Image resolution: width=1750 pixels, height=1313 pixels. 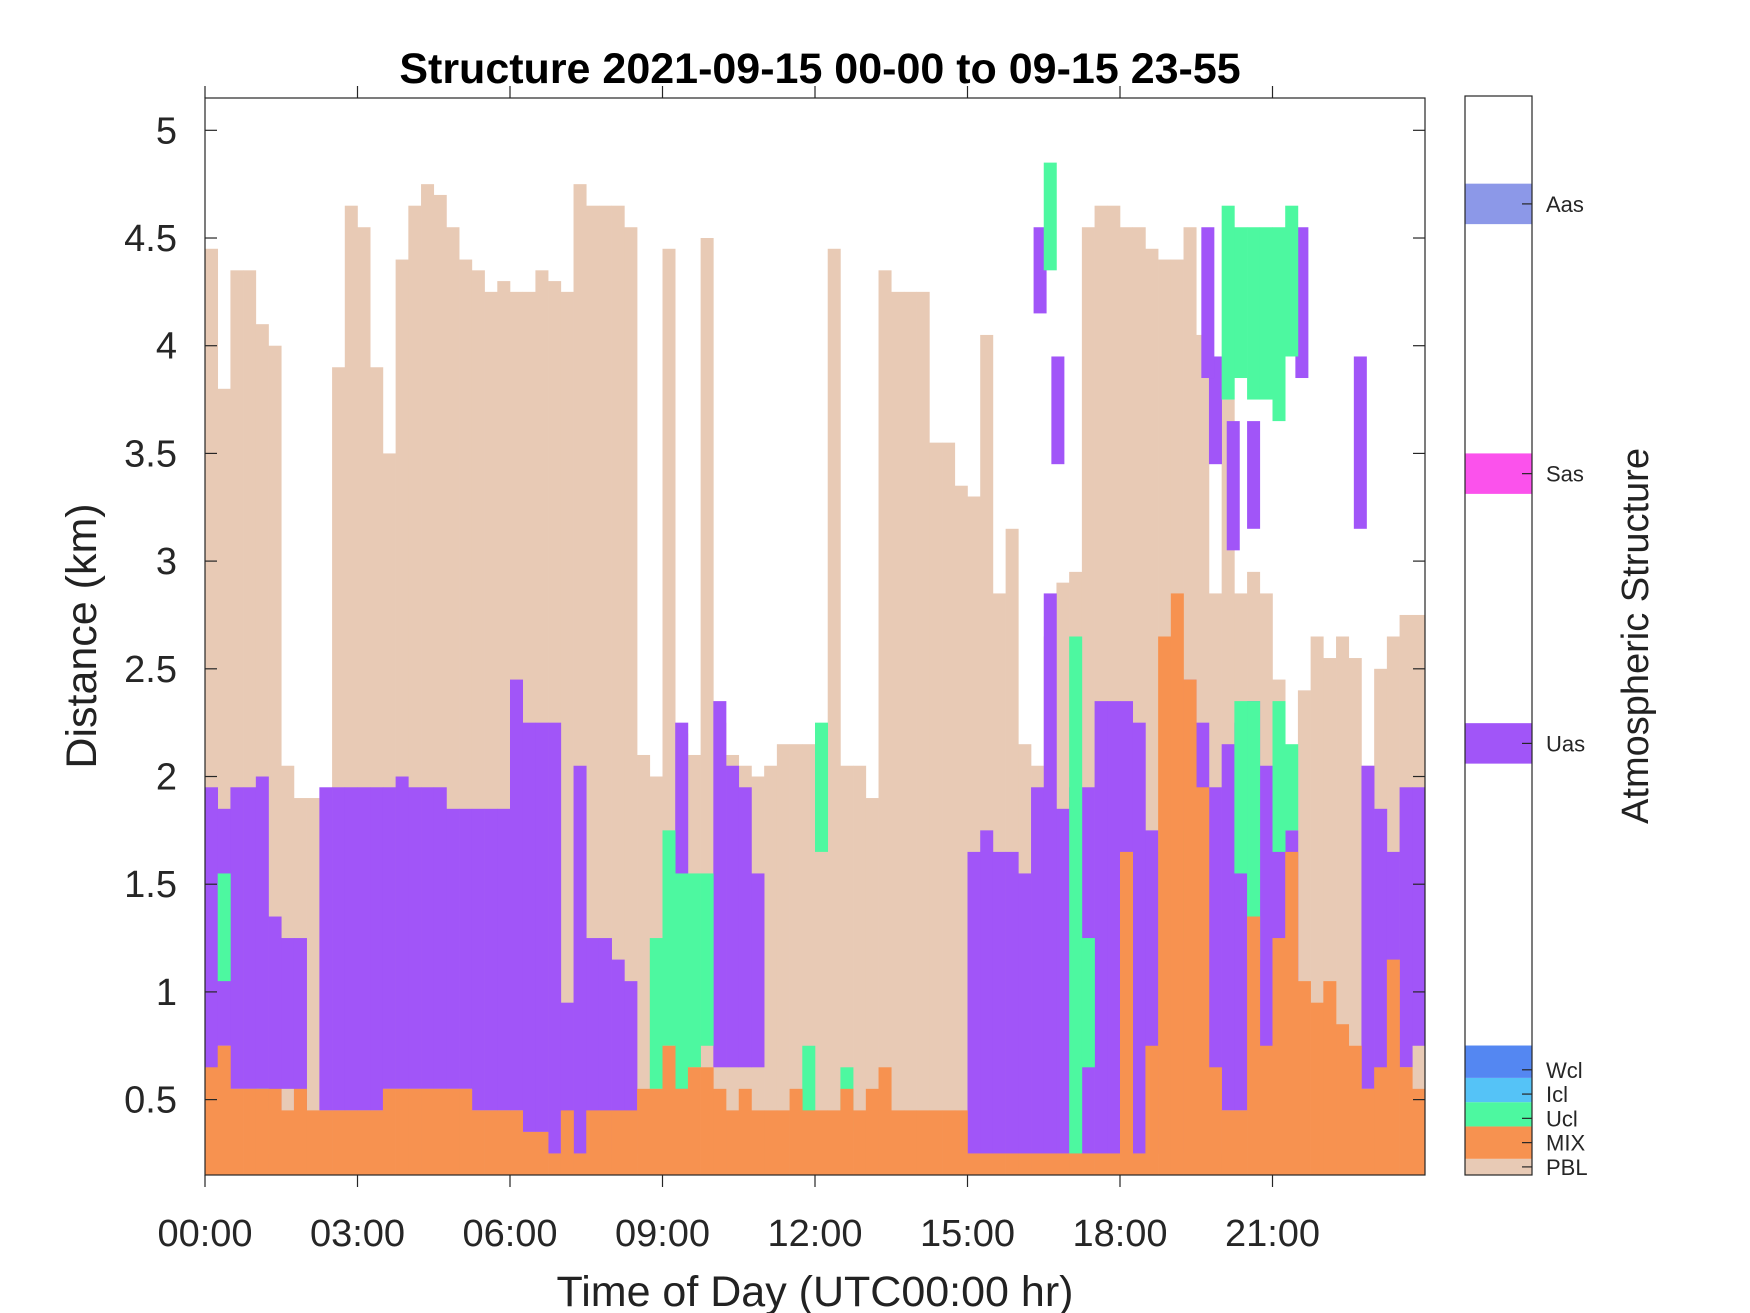 What do you see at coordinates (166, 562) in the screenshot?
I see `y-tick-label: 3` at bounding box center [166, 562].